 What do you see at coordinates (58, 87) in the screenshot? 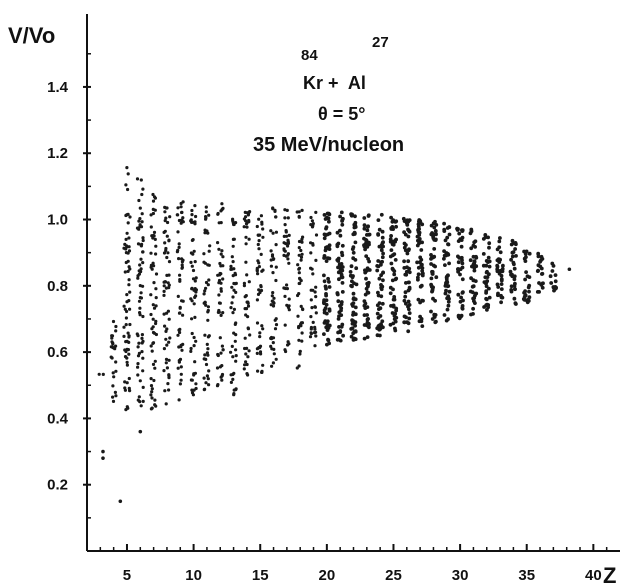
I see `y-tick-label: 1.4` at bounding box center [58, 87].